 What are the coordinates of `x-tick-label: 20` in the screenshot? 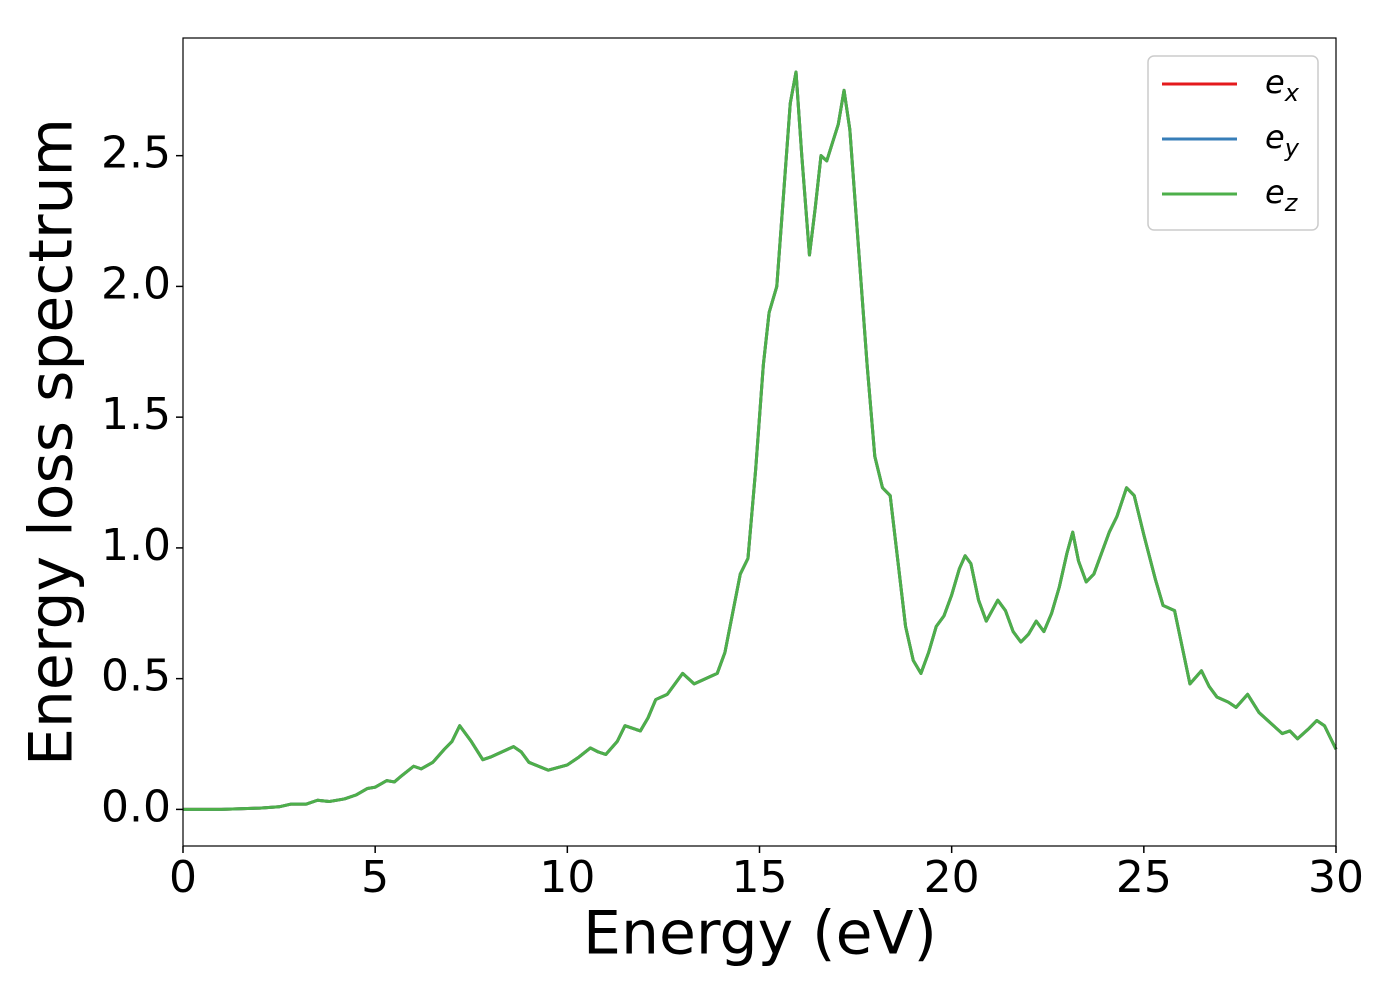 It's located at (952, 877).